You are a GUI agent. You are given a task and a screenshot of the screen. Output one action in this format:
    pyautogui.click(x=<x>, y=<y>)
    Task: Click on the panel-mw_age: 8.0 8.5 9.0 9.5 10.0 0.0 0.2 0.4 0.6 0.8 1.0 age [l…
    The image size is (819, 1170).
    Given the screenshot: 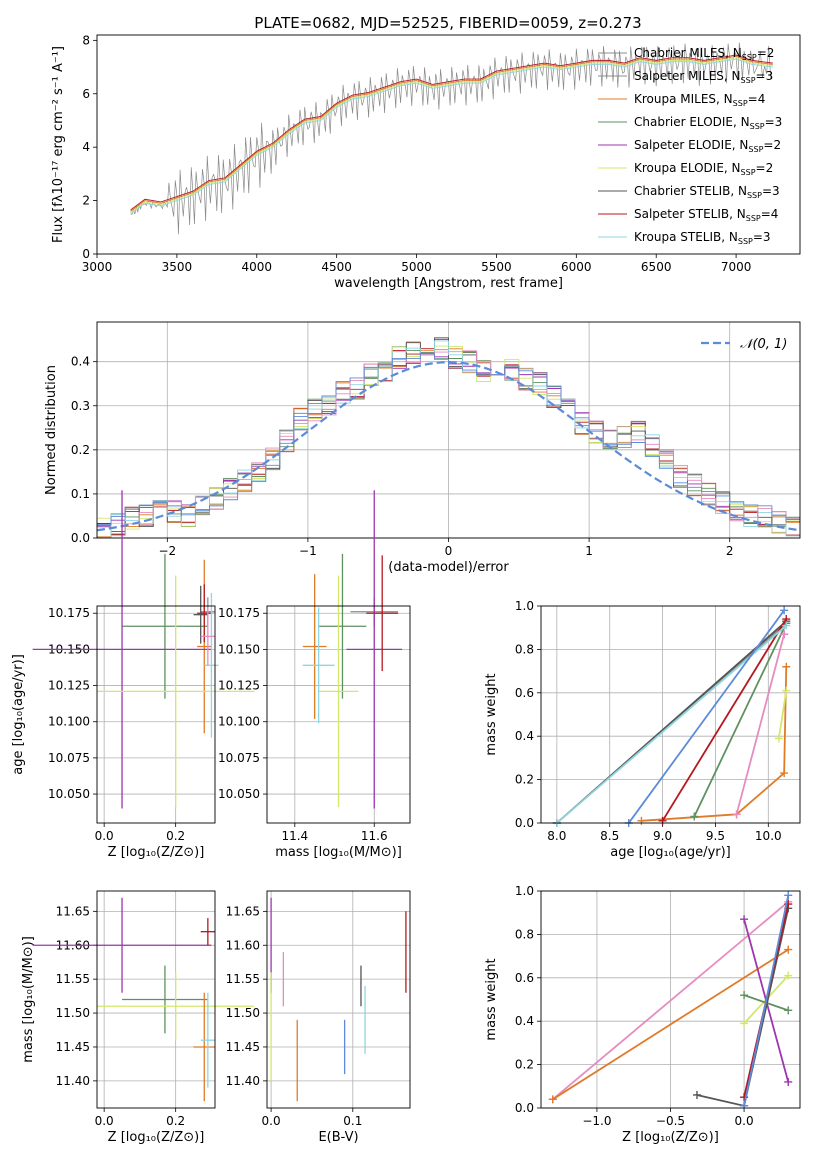 What is the action you would take?
    pyautogui.click(x=642, y=729)
    